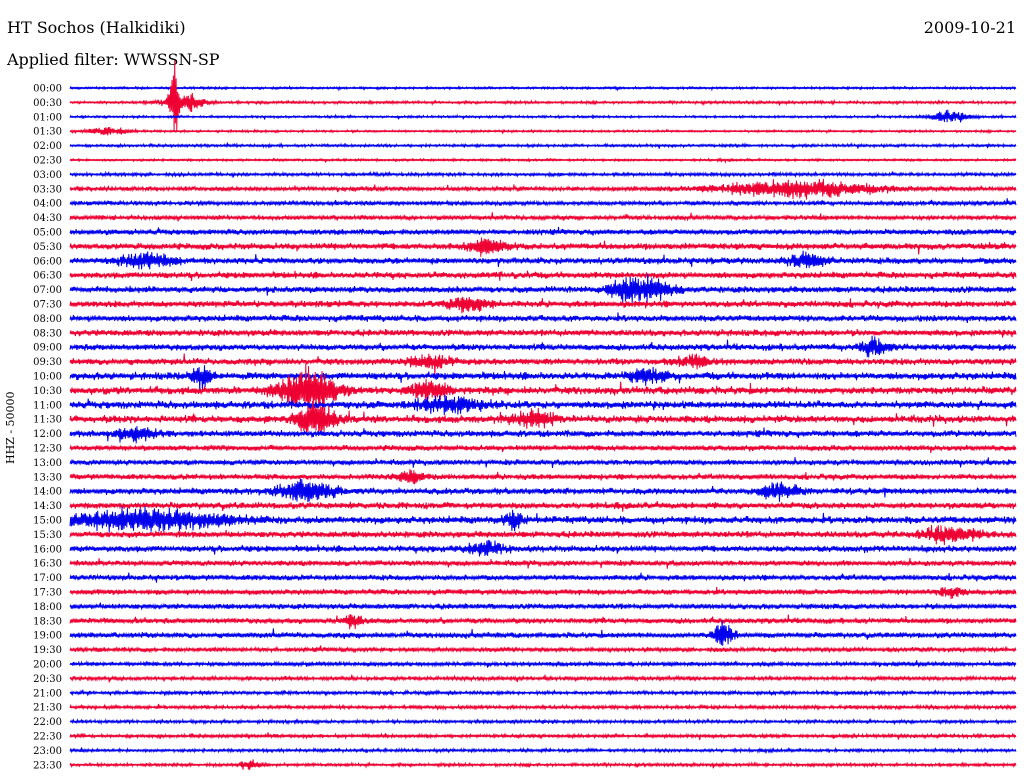 The image size is (1024, 780). What do you see at coordinates (47, 103) in the screenshot?
I see `trace-time-label: 00:30` at bounding box center [47, 103].